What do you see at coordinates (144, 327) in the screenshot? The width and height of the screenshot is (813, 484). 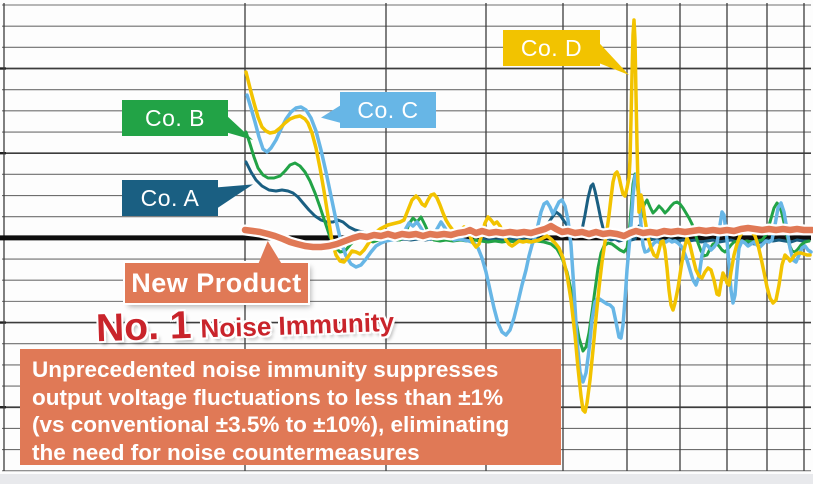 I see `rank-number: No. 1` at bounding box center [144, 327].